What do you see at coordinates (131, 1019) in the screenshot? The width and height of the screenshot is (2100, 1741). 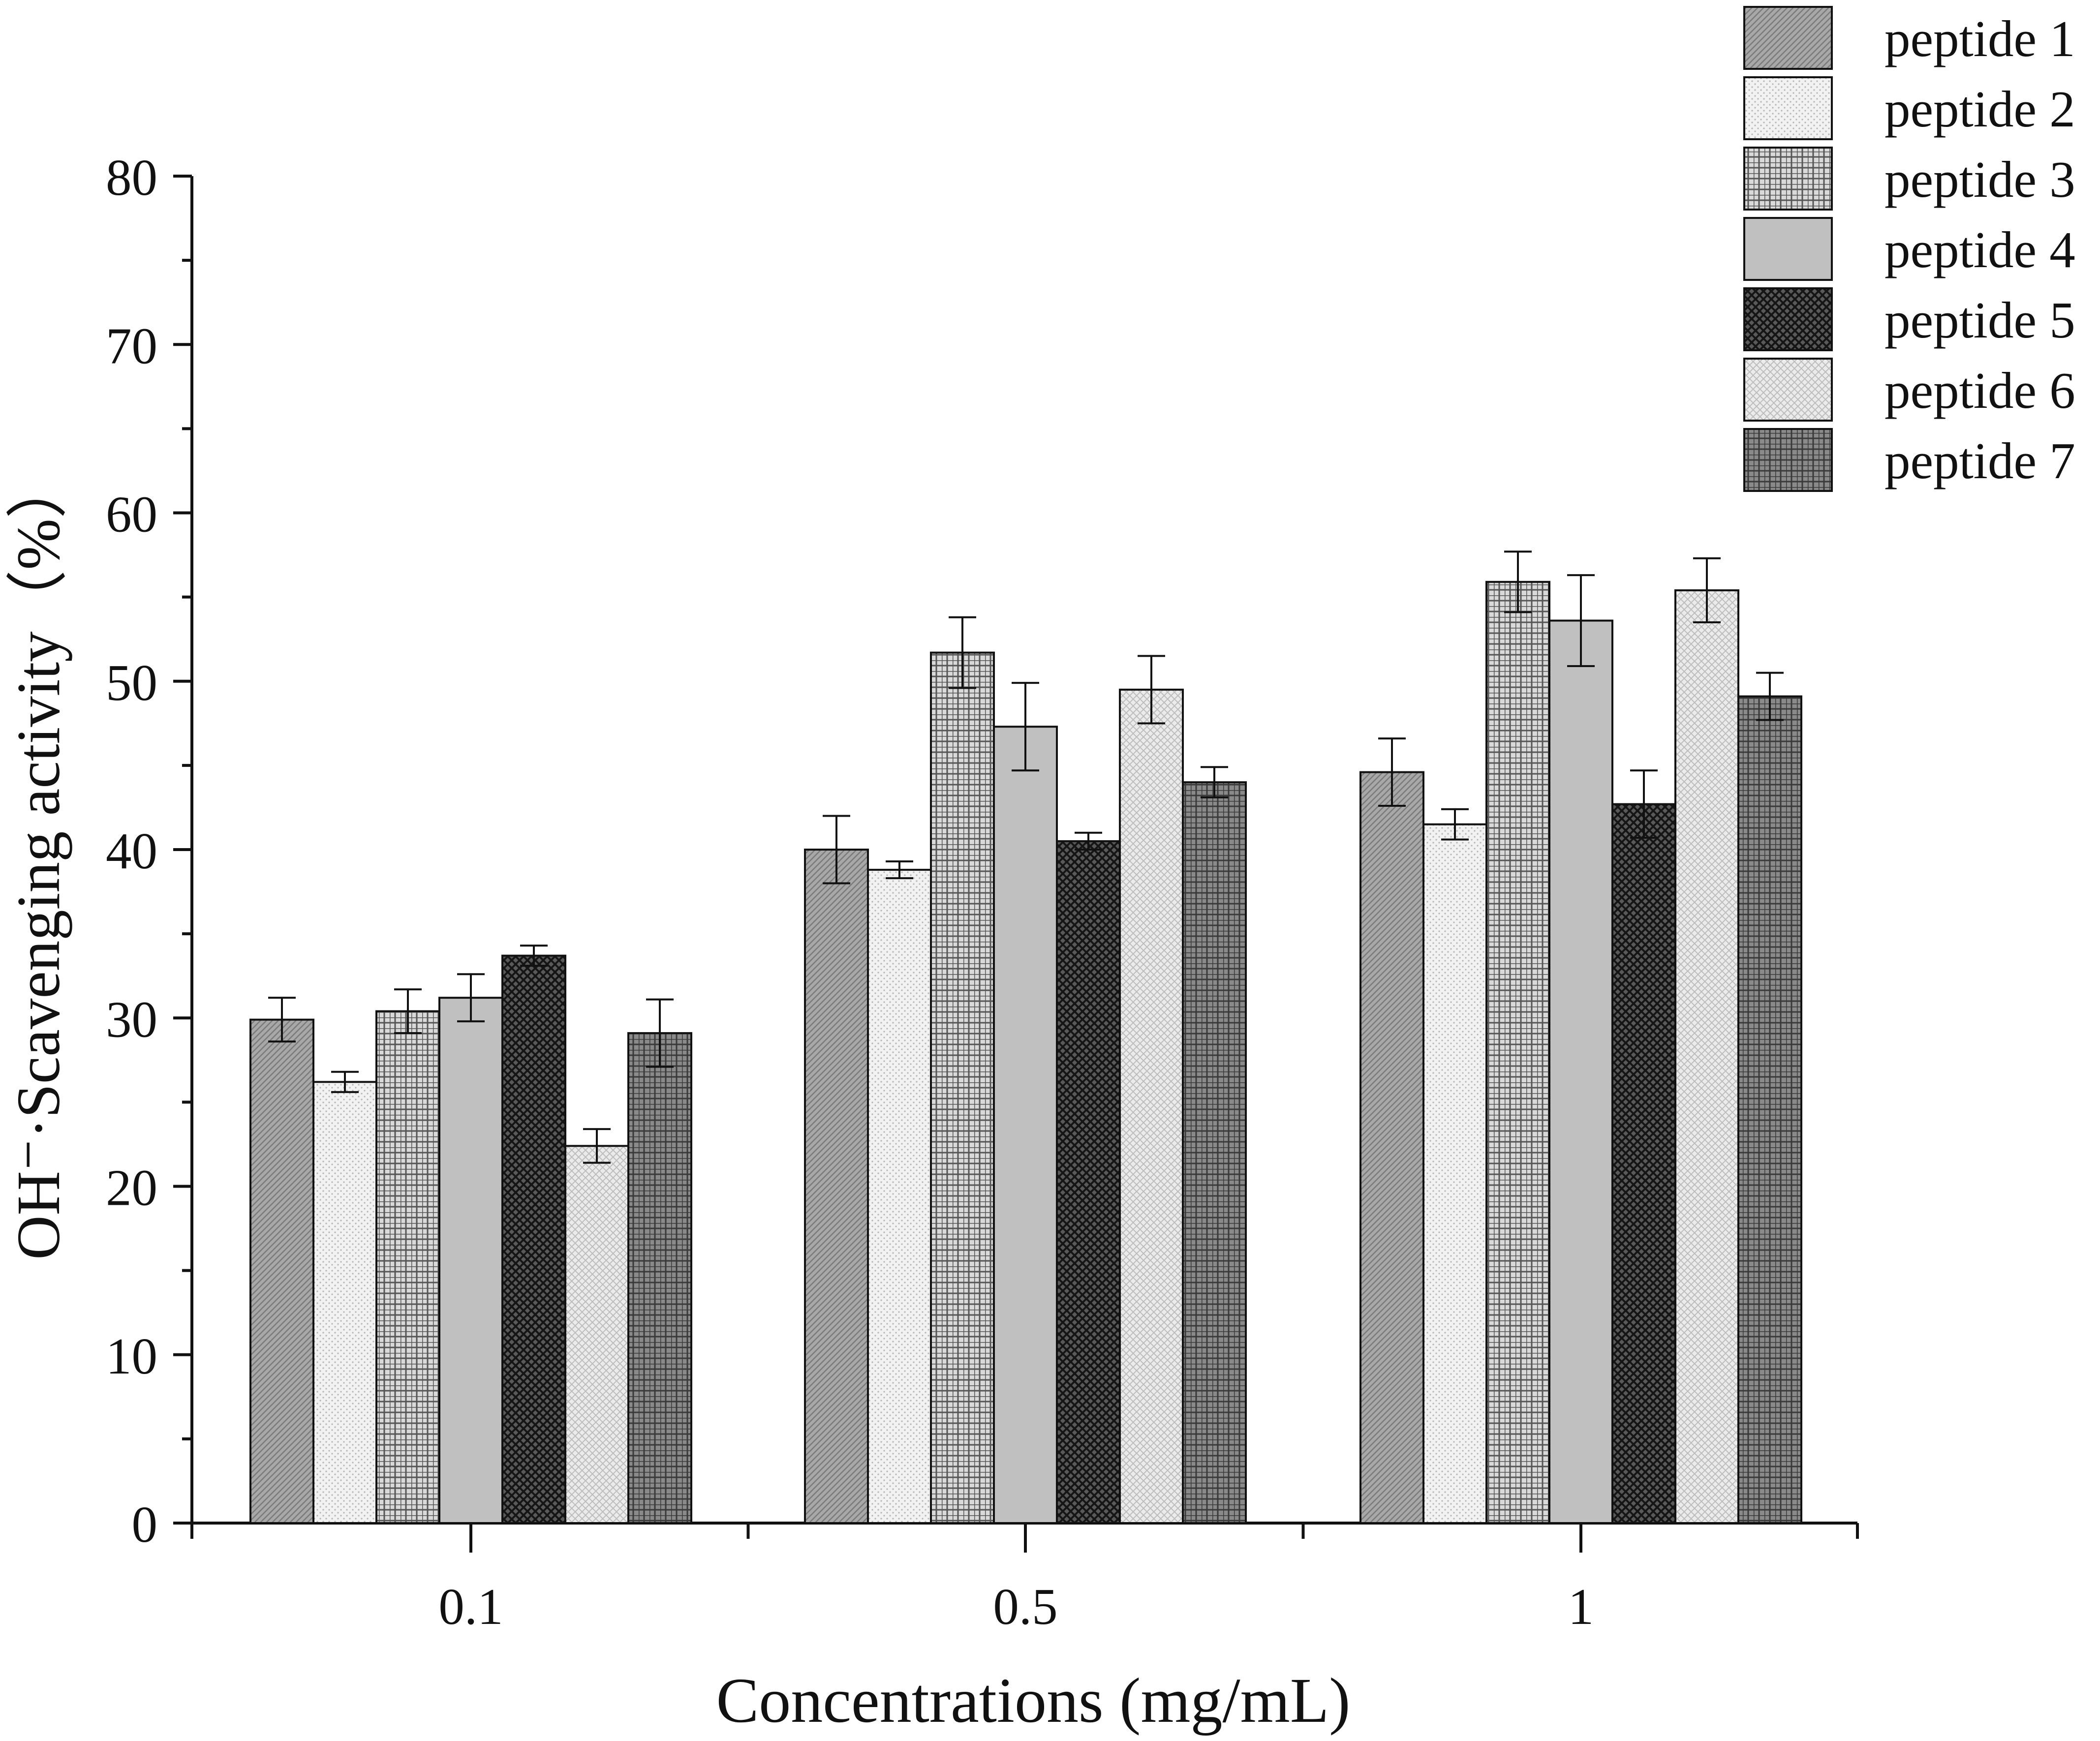 I see `y-tick-label: 30` at bounding box center [131, 1019].